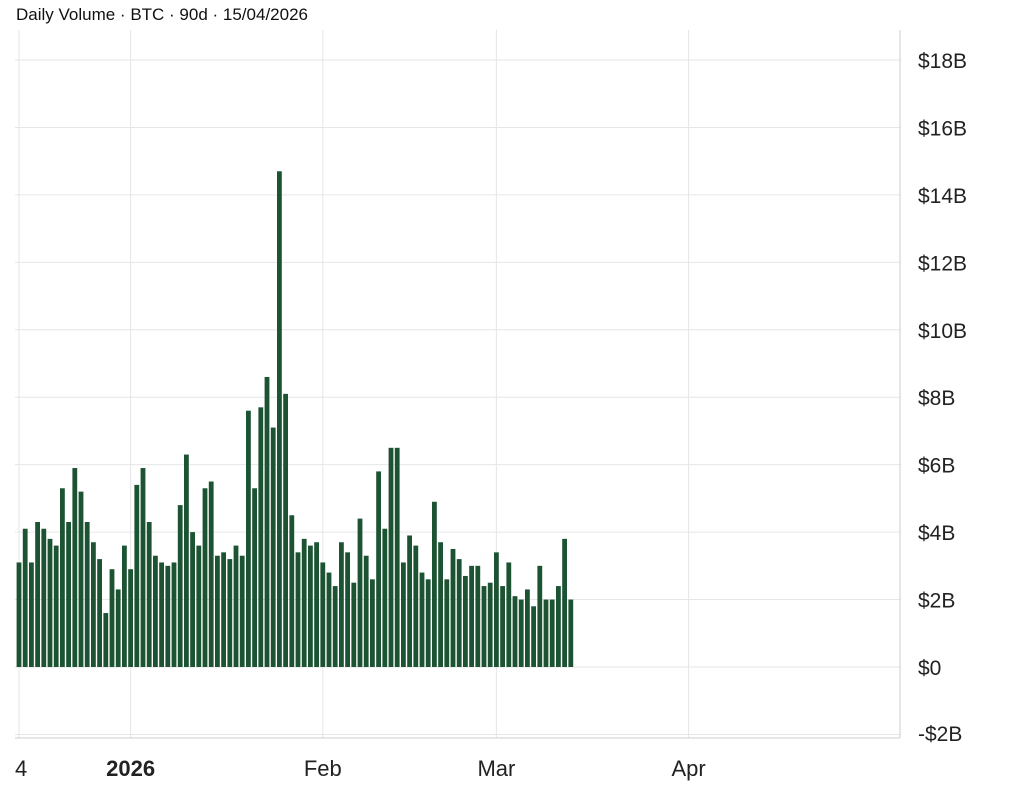 The height and width of the screenshot is (794, 1024). What do you see at coordinates (21, 768) in the screenshot?
I see `x-tick-label: 4` at bounding box center [21, 768].